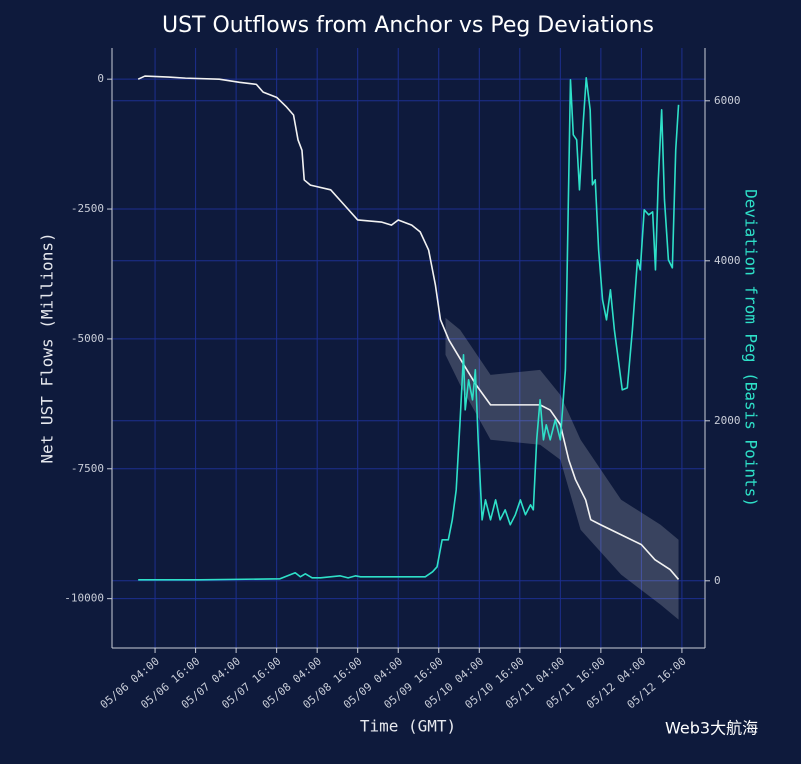 The image size is (801, 764). What do you see at coordinates (562, 468) in the screenshot?
I see `confidence-band` at bounding box center [562, 468].